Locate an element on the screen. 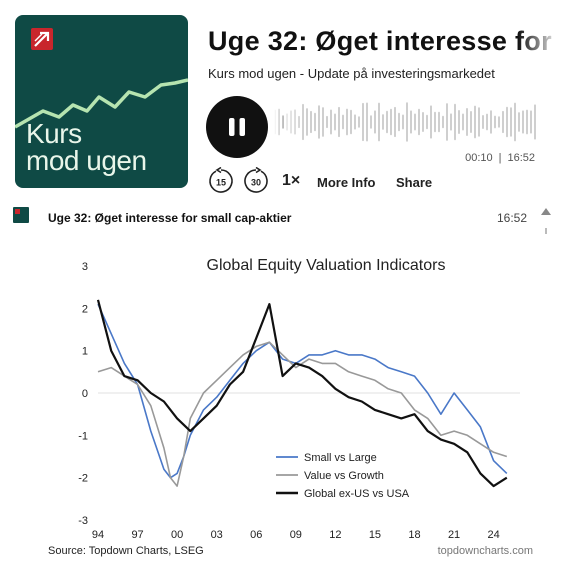 Image resolution: width=568 pixels, height=562 pixels. audio-waveform is located at coordinates (408, 122).